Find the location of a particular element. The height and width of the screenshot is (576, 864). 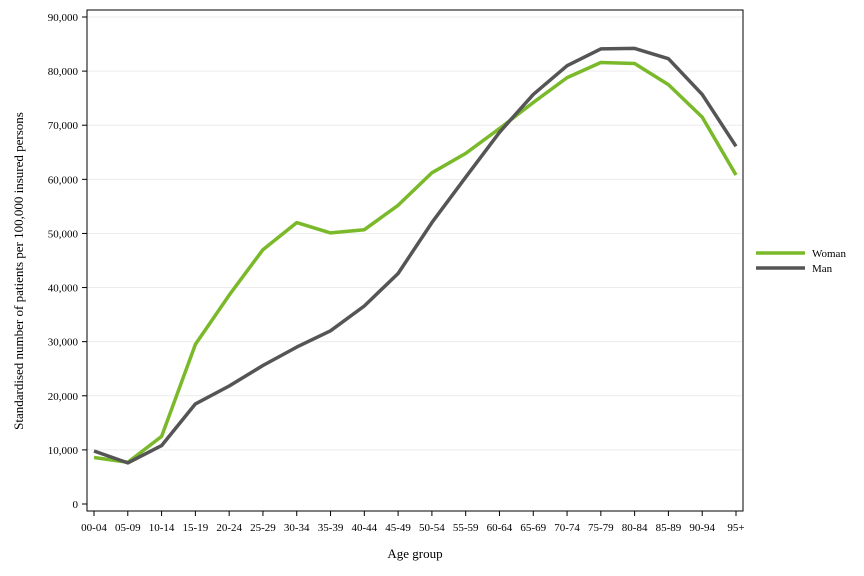

x-tick-label: 50-54 is located at coordinates (432, 528).